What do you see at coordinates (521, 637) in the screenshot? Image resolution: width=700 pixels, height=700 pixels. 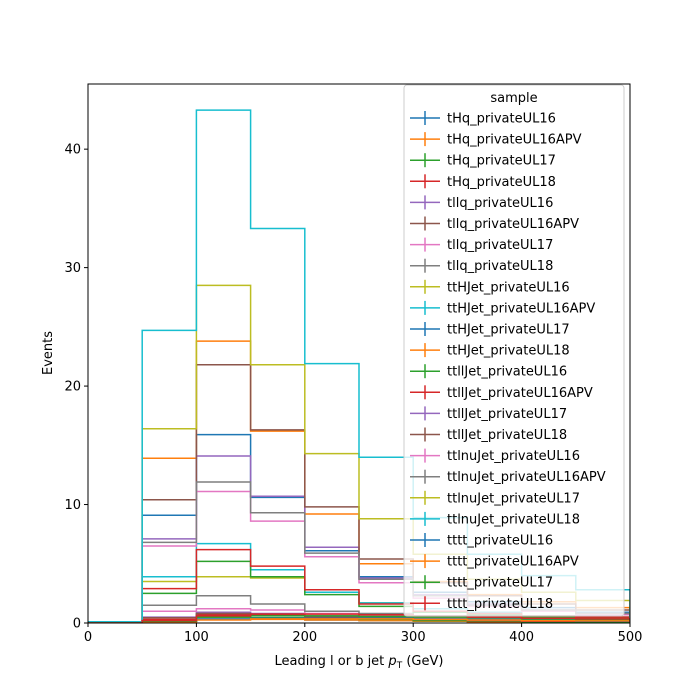 I see `x-tick-label: 400` at bounding box center [521, 637].